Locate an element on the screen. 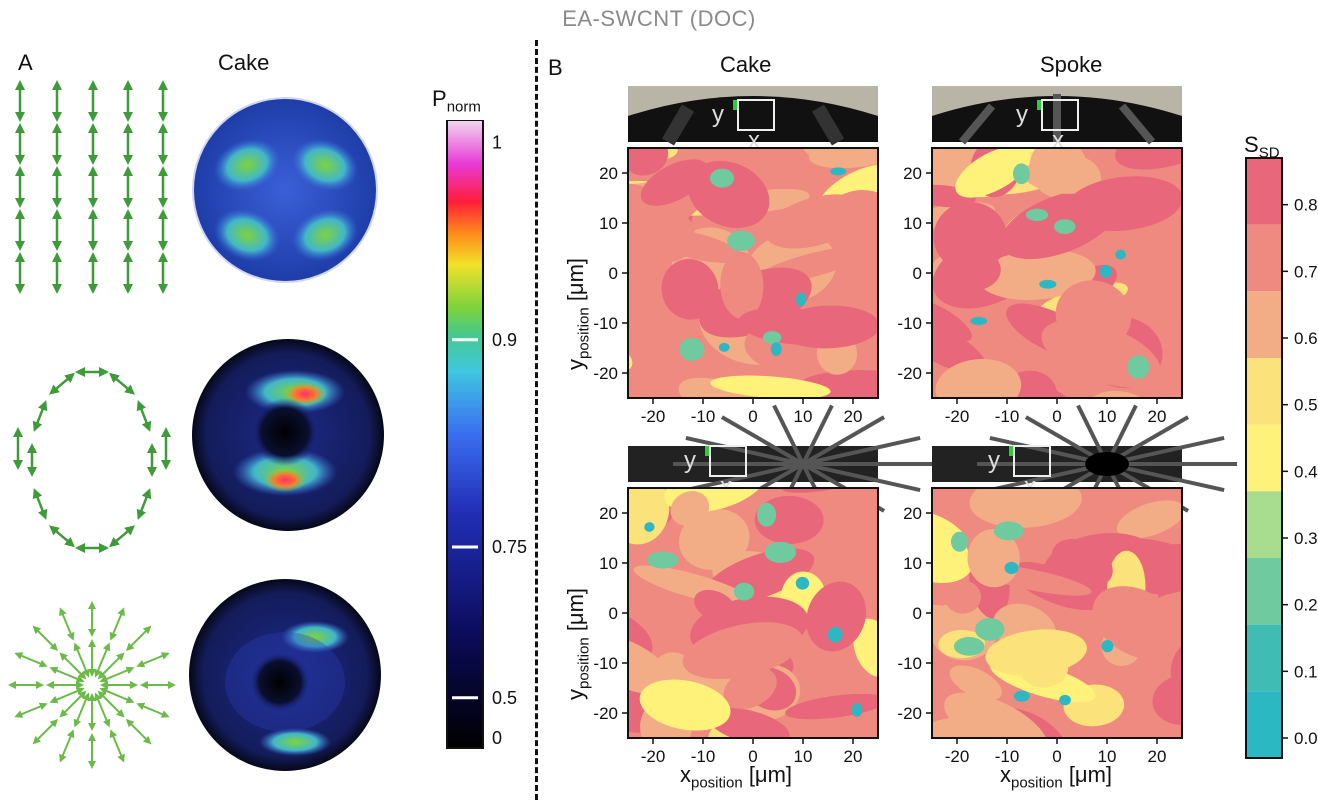  colorbar-tick-label: 0 is located at coordinates (497, 738).